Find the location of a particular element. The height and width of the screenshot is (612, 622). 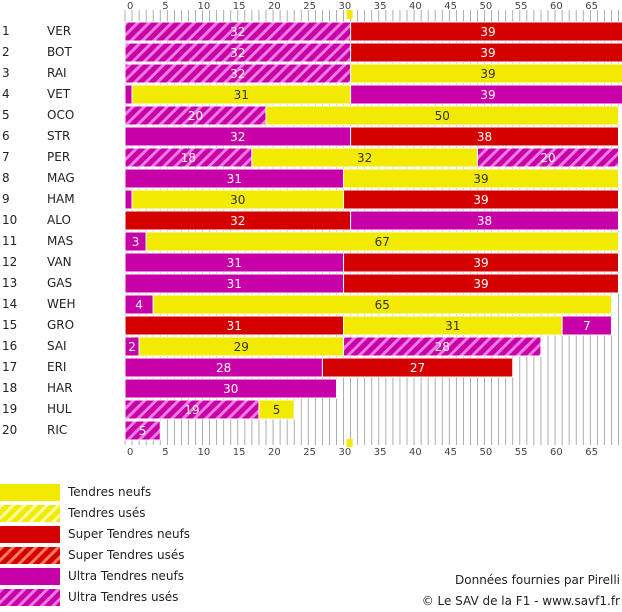

x-tick-label-bottom: 65 is located at coordinates (591, 452).